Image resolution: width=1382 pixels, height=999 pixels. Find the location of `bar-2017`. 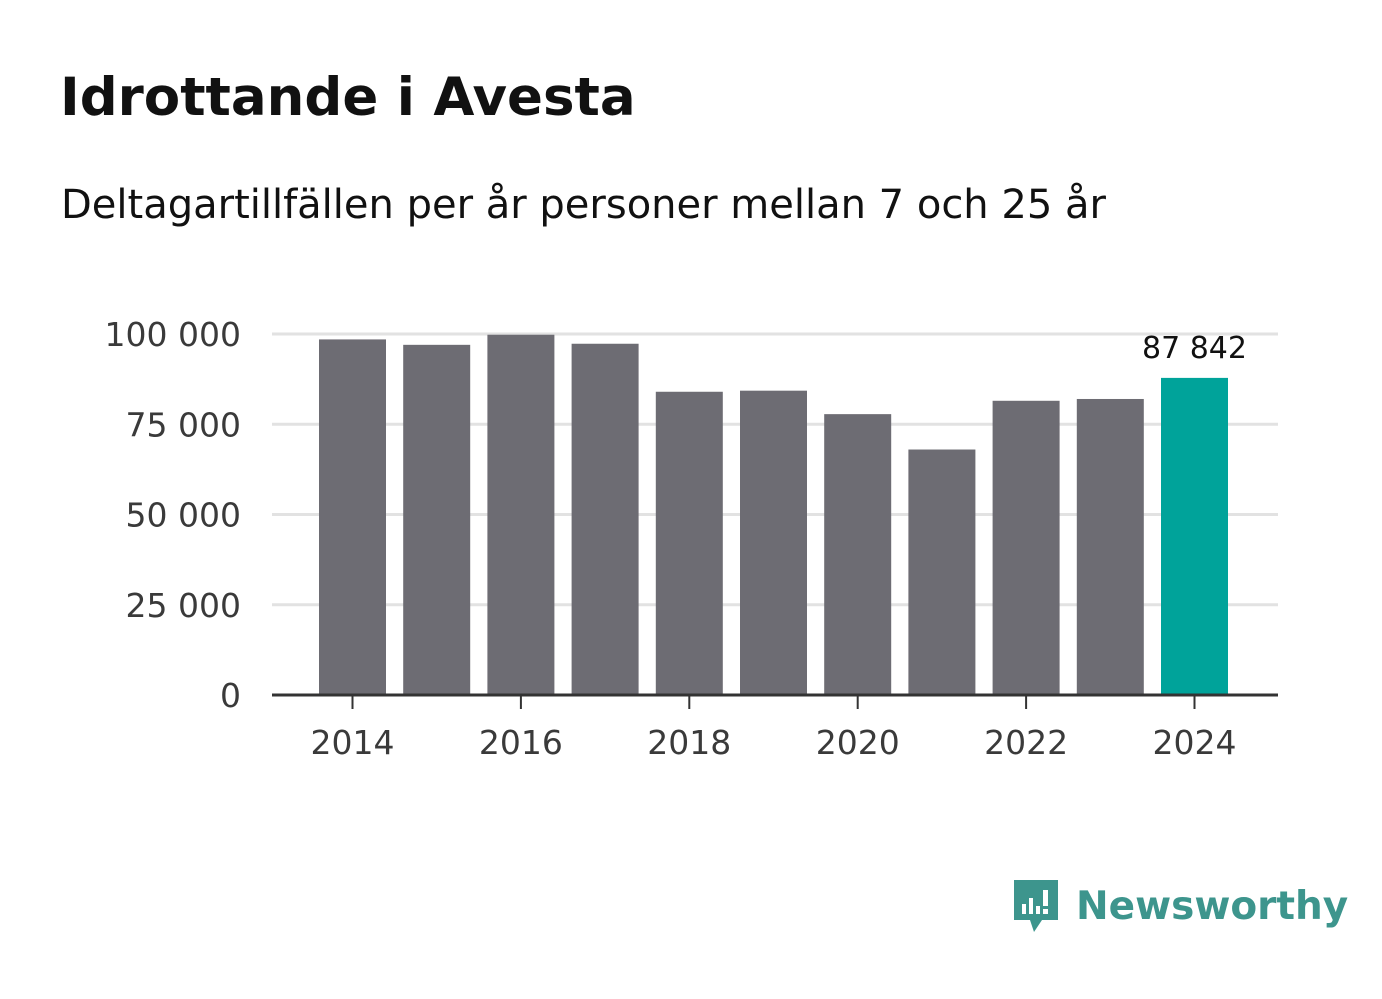

bar-2017 is located at coordinates (605, 519).